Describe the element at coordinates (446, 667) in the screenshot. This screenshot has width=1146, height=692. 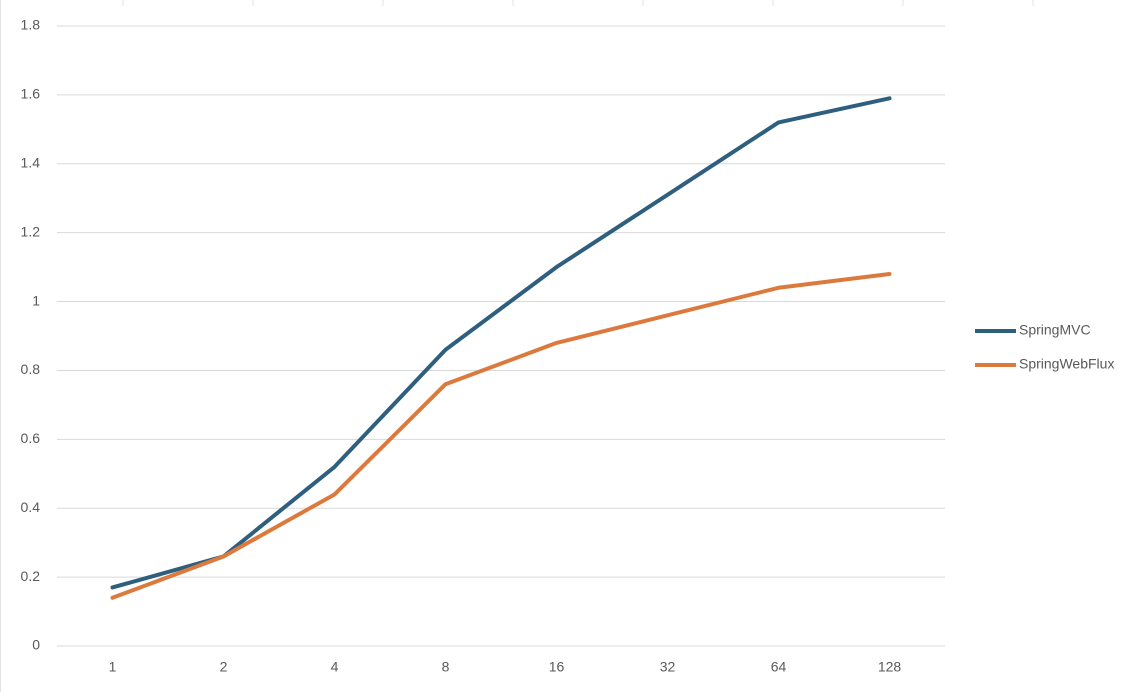
I see `x-tick-label: 8` at that location.